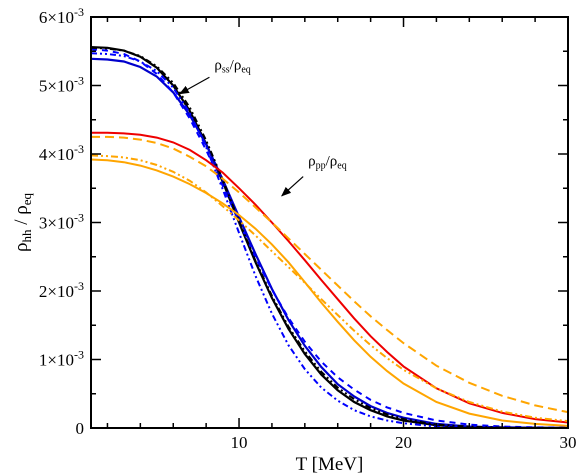  I want to click on x-tick-label: 30, so click(568, 442).